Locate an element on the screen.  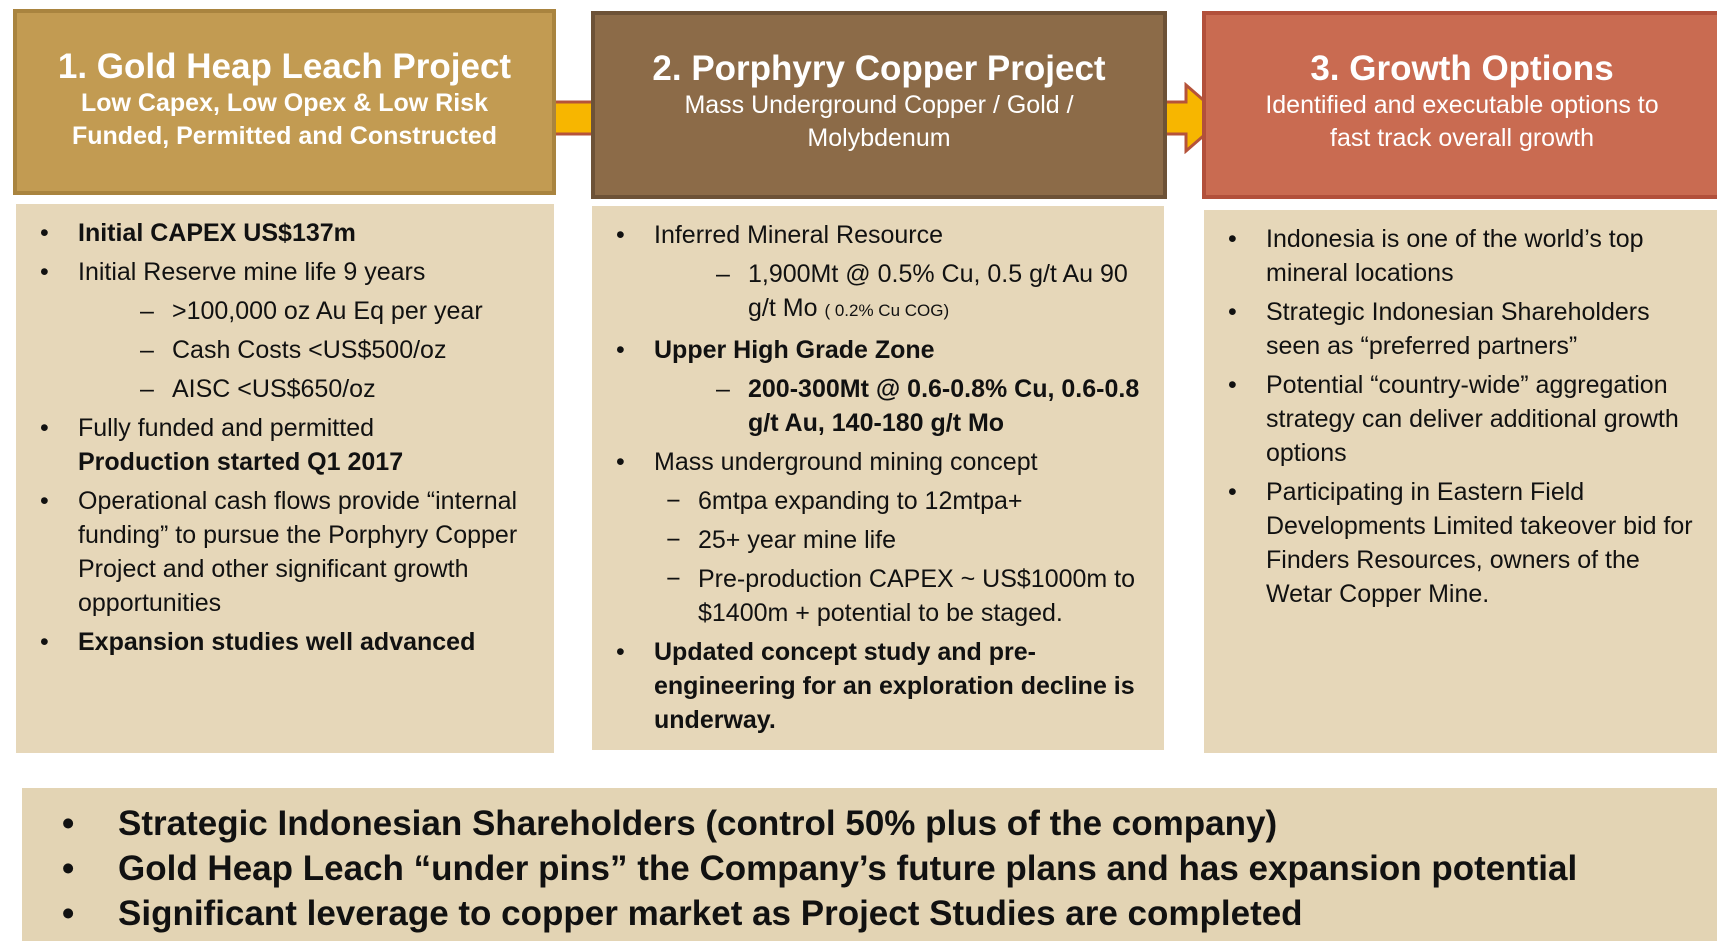
bullet-text: Mass underground mining concept is located at coordinates (846, 462).